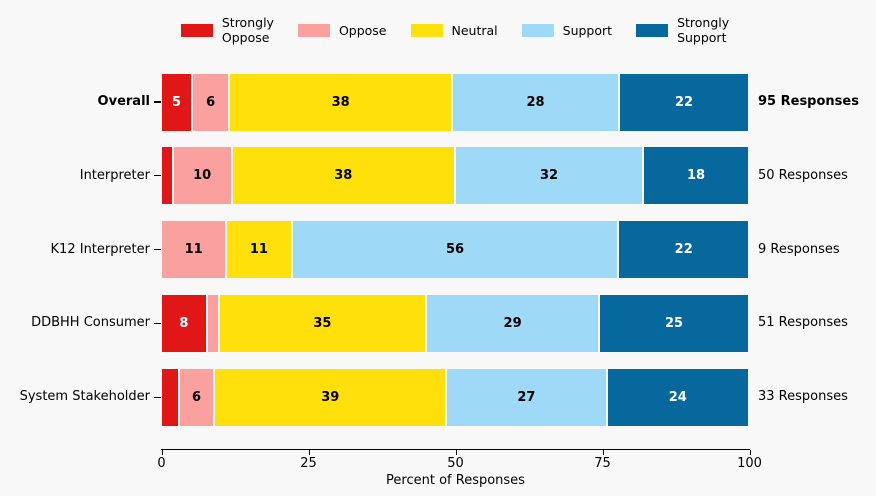 The width and height of the screenshot is (876, 496). What do you see at coordinates (803, 175) in the screenshot?
I see `row-total-annotation: 50 Responses` at bounding box center [803, 175].